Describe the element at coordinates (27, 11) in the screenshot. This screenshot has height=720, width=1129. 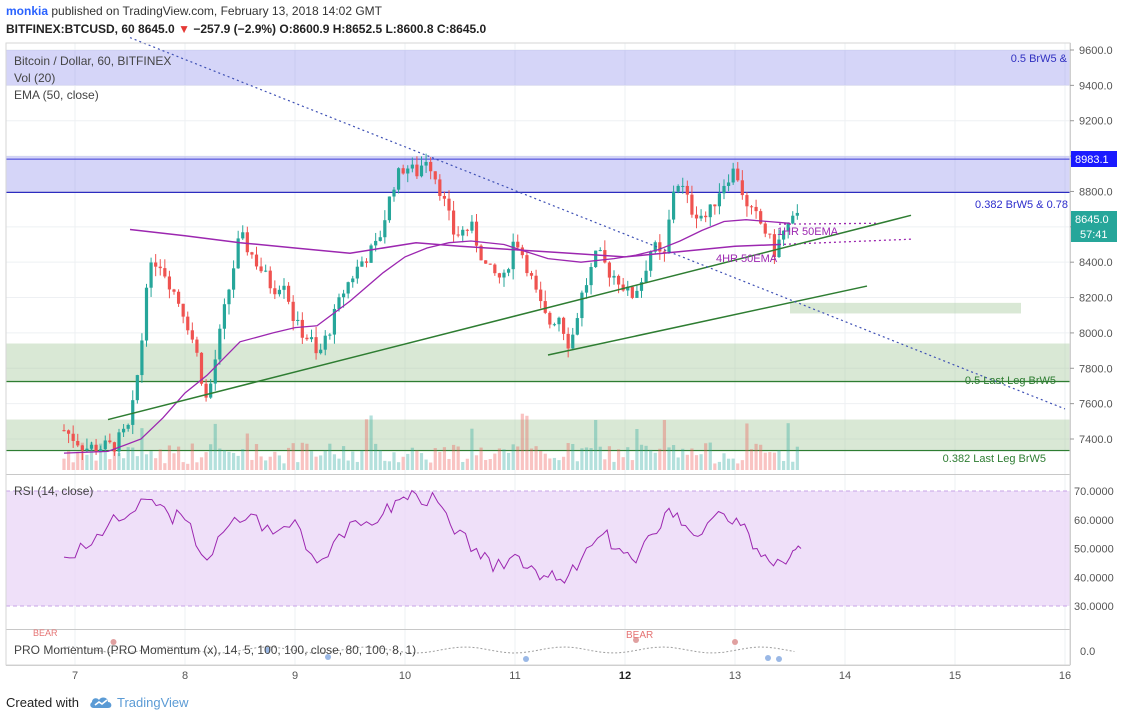
I see `author-link: monkia` at that location.